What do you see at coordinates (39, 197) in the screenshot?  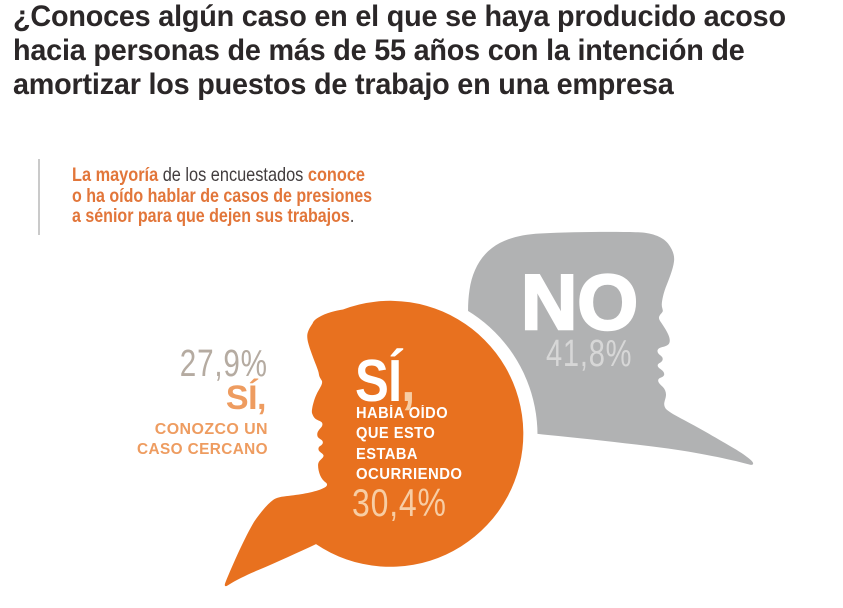 I see `subtitle-accent-rule` at bounding box center [39, 197].